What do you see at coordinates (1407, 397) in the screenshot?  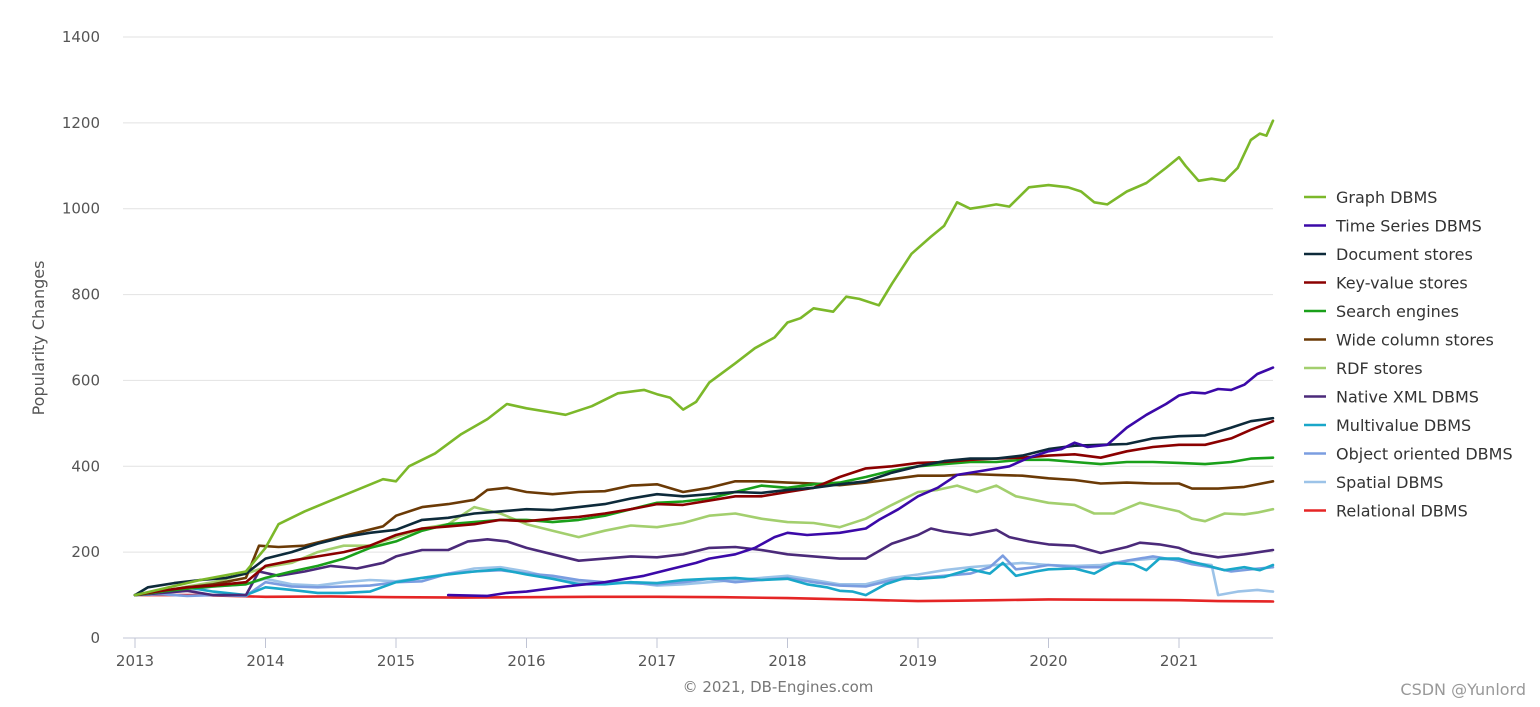 I see `legend-item: Native XML DBMS` at bounding box center [1407, 397].